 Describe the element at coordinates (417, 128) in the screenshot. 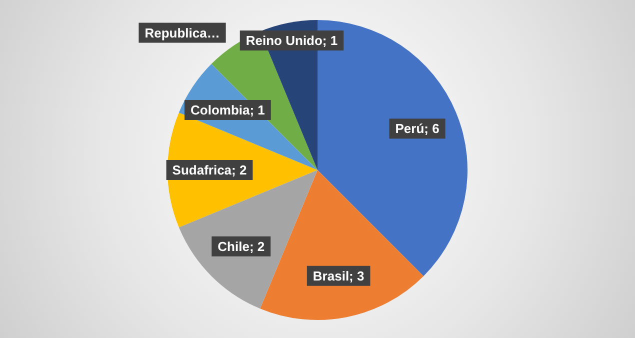

I see `slice-label: Perú; 6` at that location.